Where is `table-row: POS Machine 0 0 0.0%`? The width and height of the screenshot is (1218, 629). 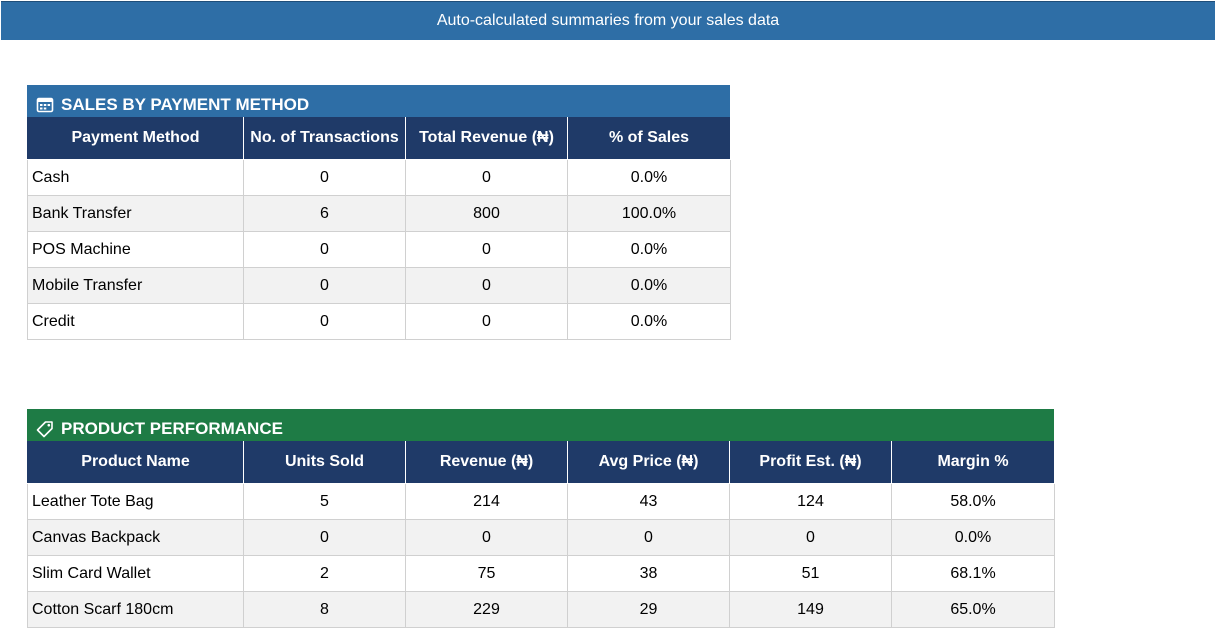 table-row: POS Machine 0 0 0.0% is located at coordinates (379, 249).